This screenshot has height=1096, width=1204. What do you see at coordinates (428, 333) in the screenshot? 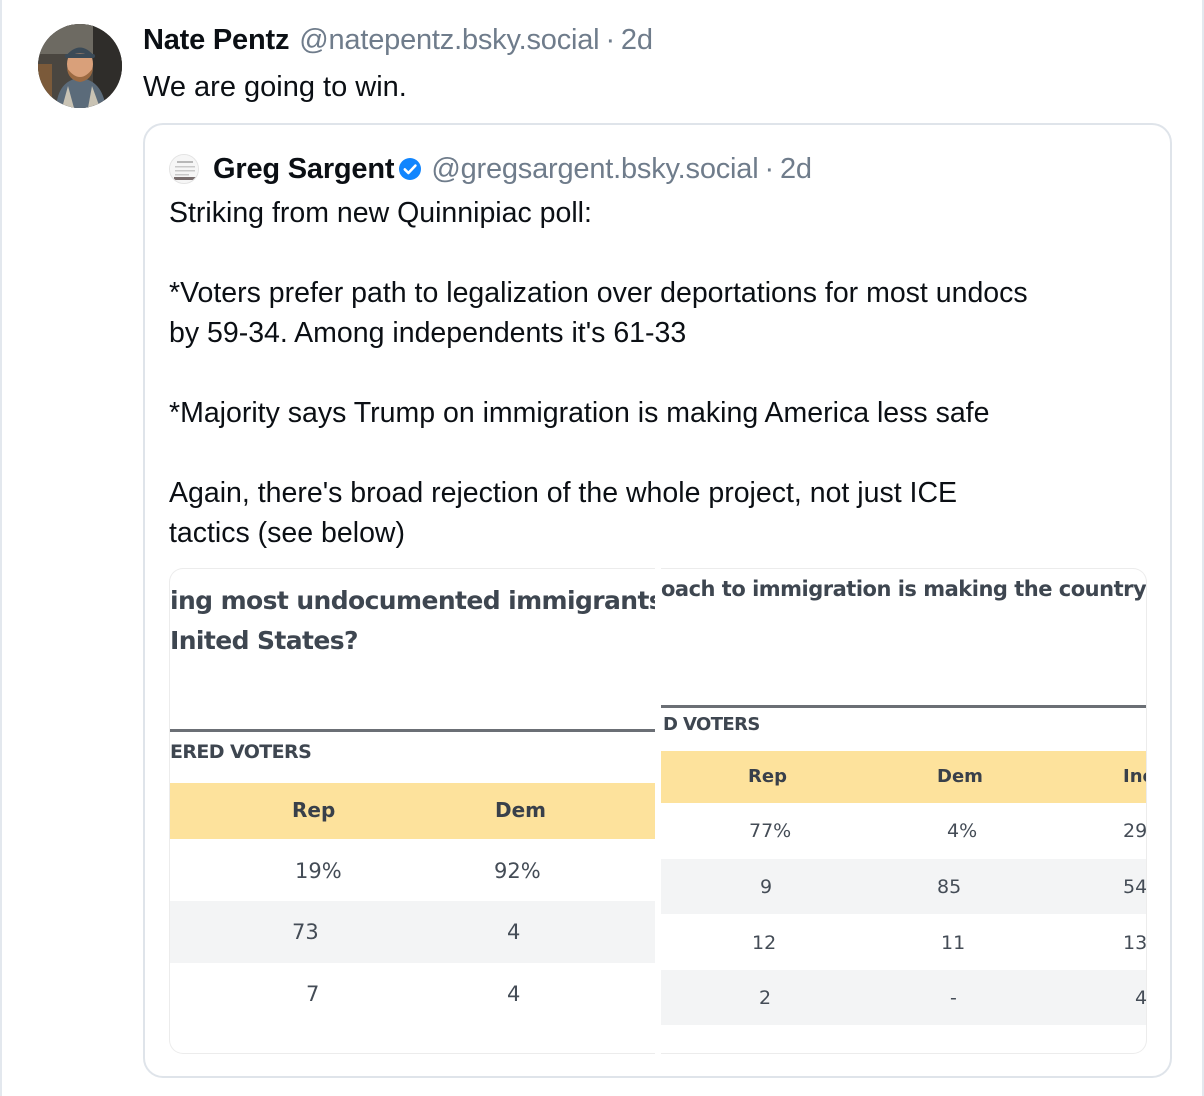
I see `quote-text-line: by 59-34. Among independents it's 61-33` at bounding box center [428, 333].